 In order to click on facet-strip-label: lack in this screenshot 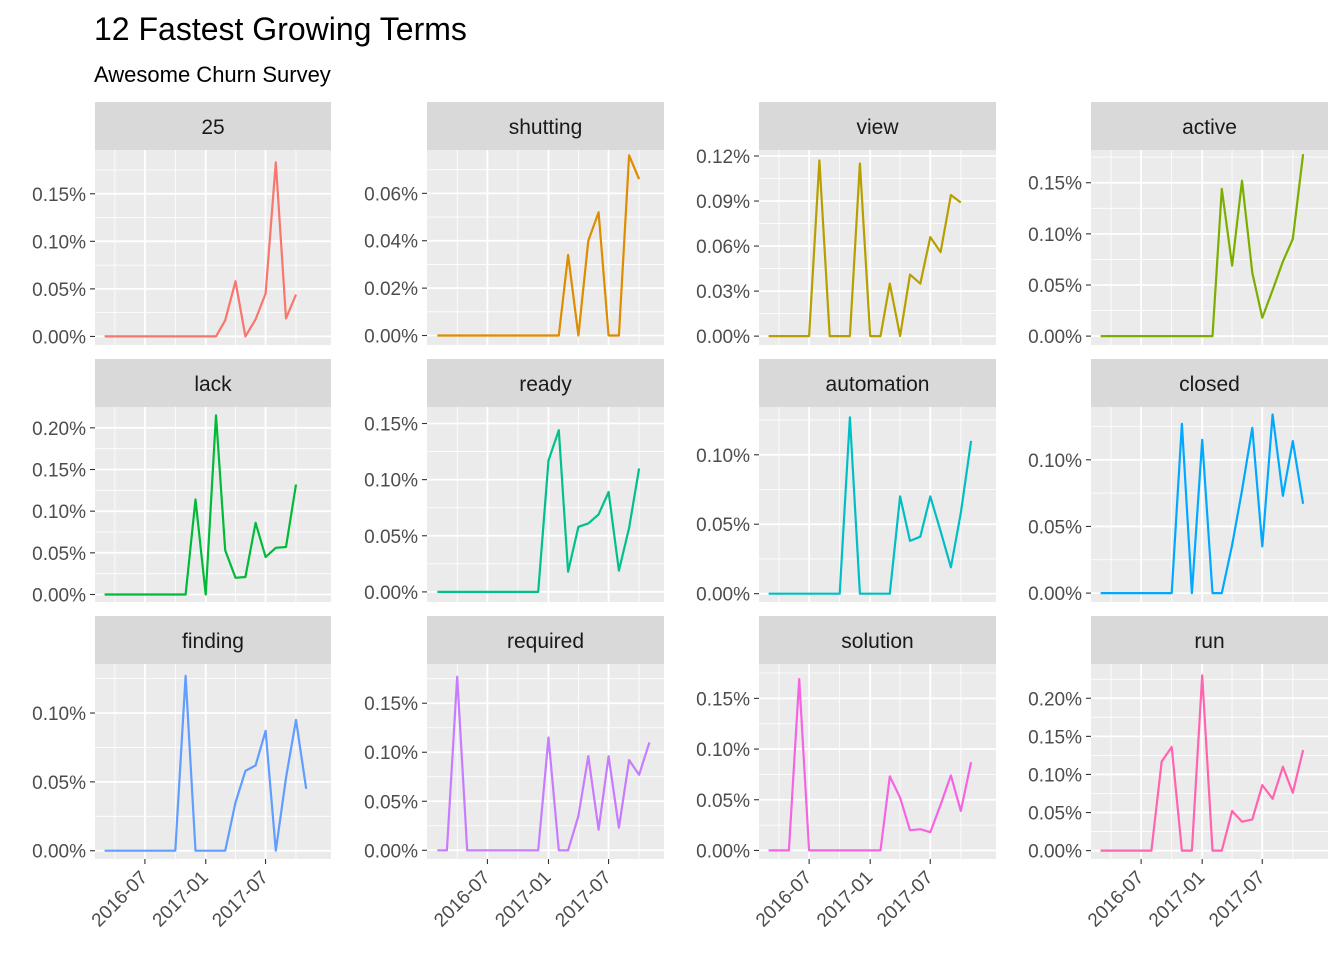, I will do `click(213, 384)`.